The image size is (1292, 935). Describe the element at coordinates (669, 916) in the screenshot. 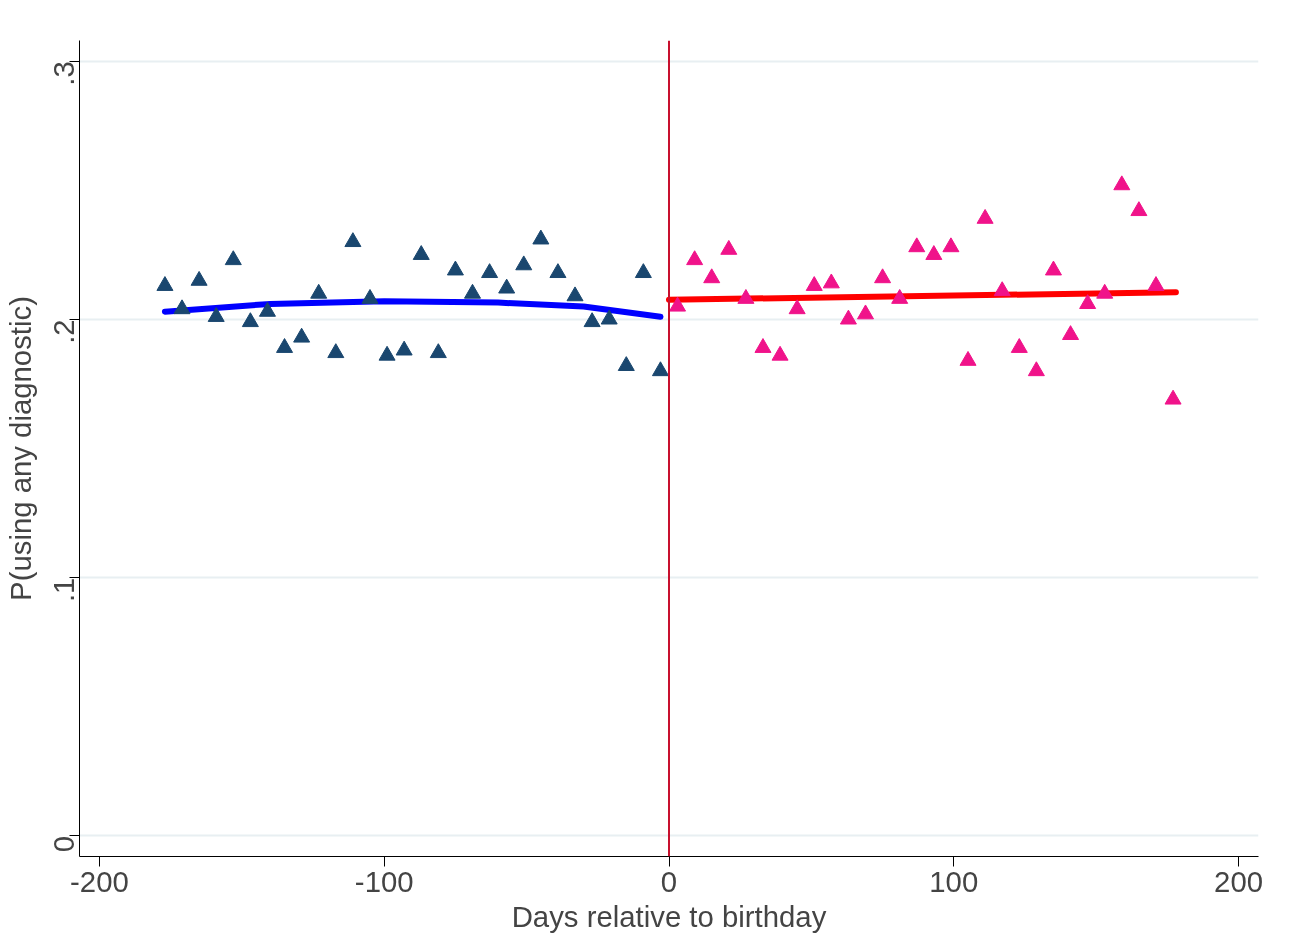

I see `x-axis-title: Days relative to birthday` at that location.